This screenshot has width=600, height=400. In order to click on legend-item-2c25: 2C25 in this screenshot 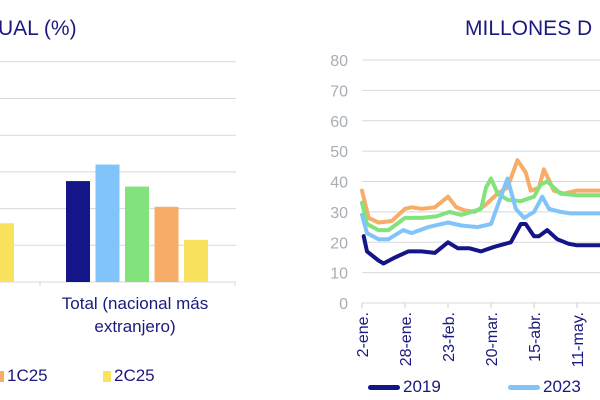, I will do `click(129, 376)`.